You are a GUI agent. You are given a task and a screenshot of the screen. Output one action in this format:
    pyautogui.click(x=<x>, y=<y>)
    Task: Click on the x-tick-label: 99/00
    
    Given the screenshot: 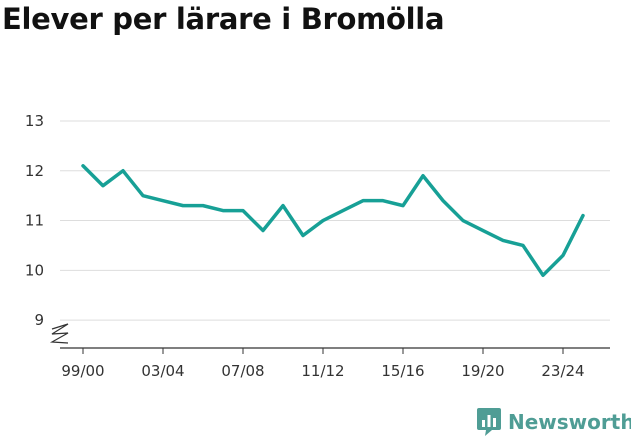 What is the action you would take?
    pyautogui.click(x=82, y=371)
    